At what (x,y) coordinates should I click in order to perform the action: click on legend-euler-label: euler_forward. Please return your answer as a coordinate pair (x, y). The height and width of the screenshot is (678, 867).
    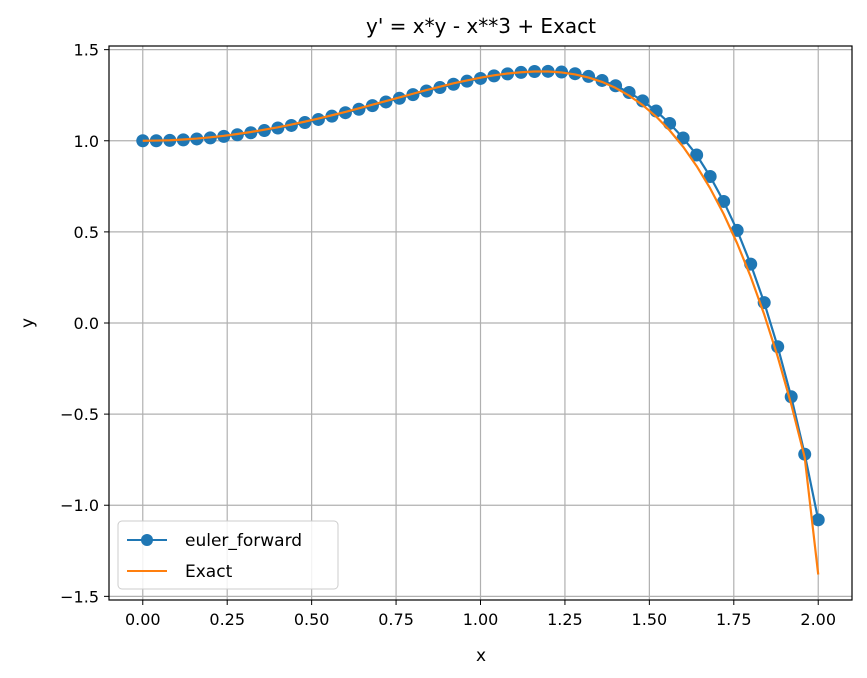
    Looking at the image, I should click on (243, 541).